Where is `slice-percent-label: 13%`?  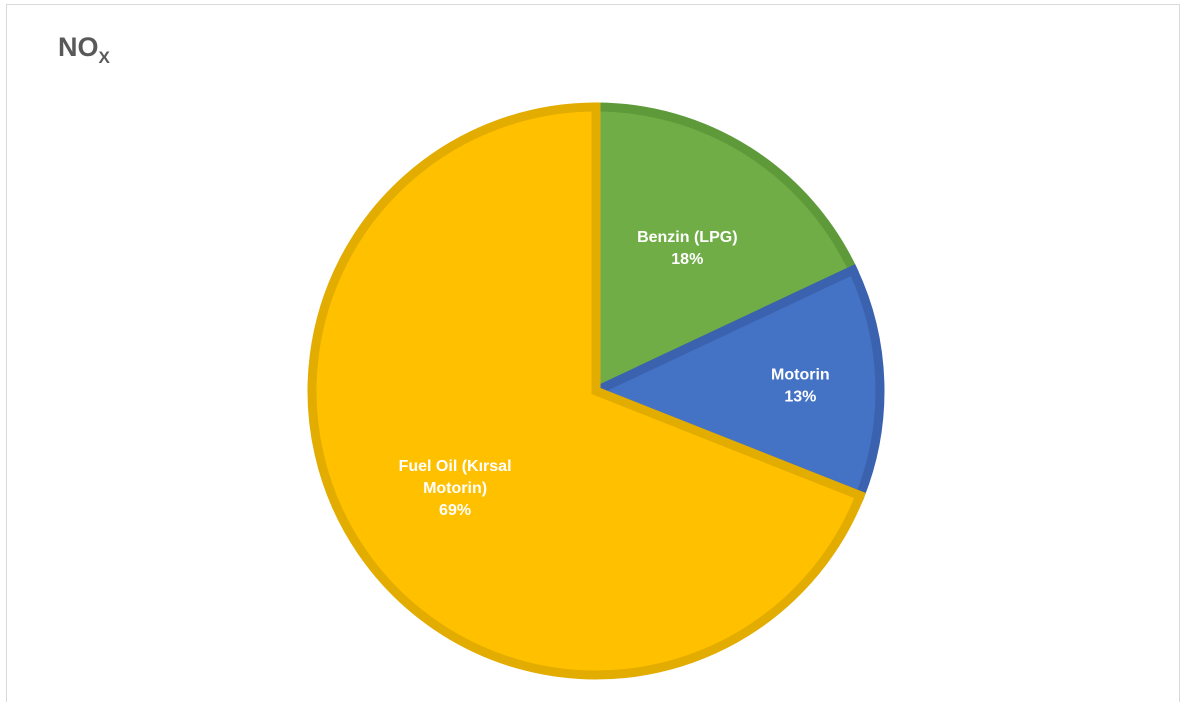
slice-percent-label: 13% is located at coordinates (800, 397).